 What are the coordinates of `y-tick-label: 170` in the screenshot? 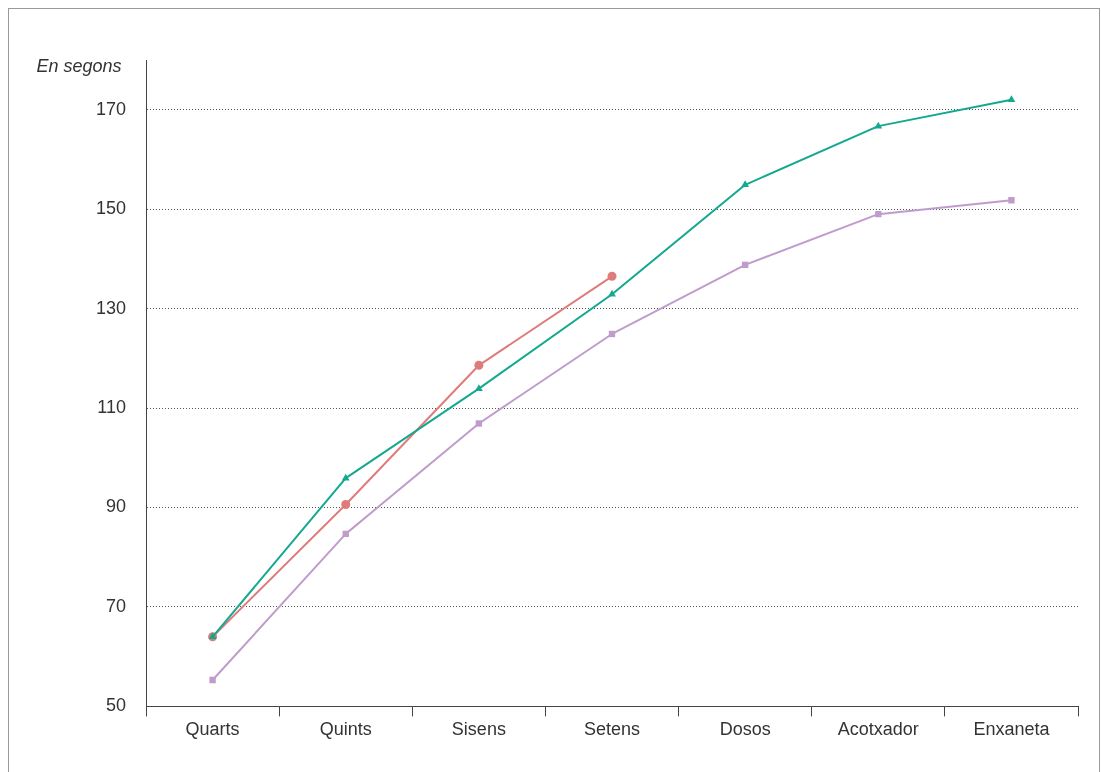 It's located at (111, 108).